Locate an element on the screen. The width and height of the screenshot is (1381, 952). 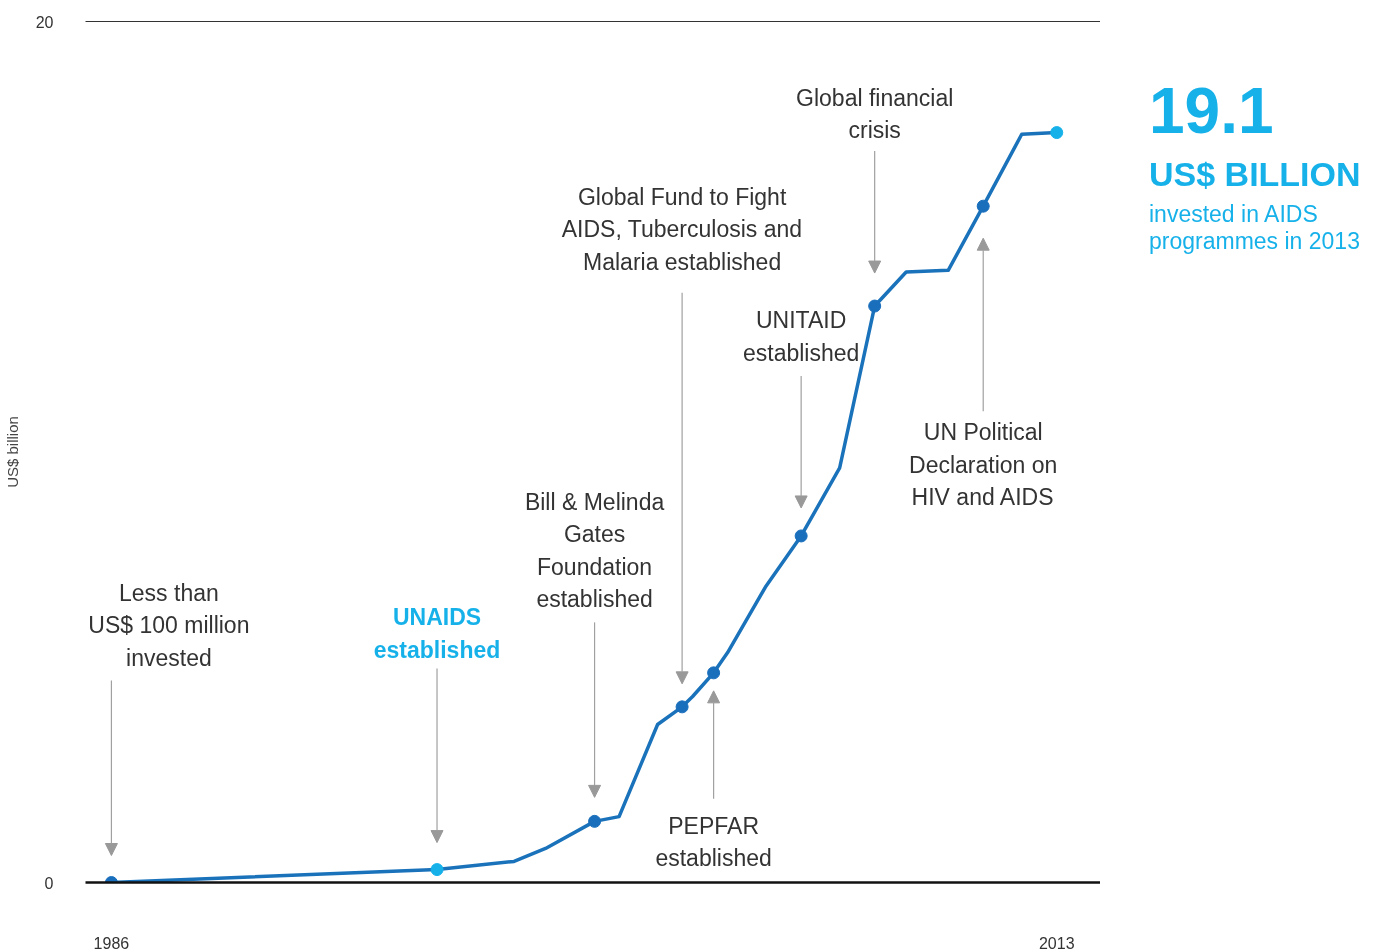
text: invested in AIDS programmes in 2013 is located at coordinates (1255, 228).